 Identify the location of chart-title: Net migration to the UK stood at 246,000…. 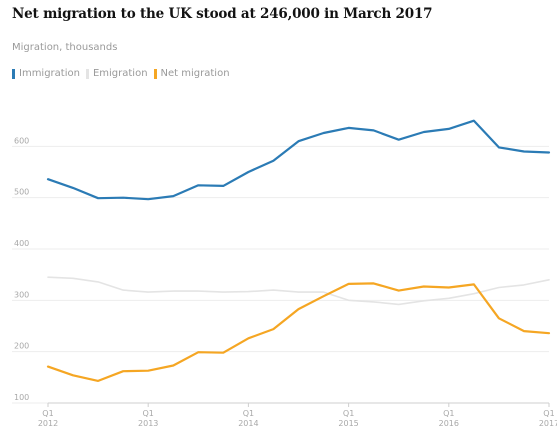
(222, 14).